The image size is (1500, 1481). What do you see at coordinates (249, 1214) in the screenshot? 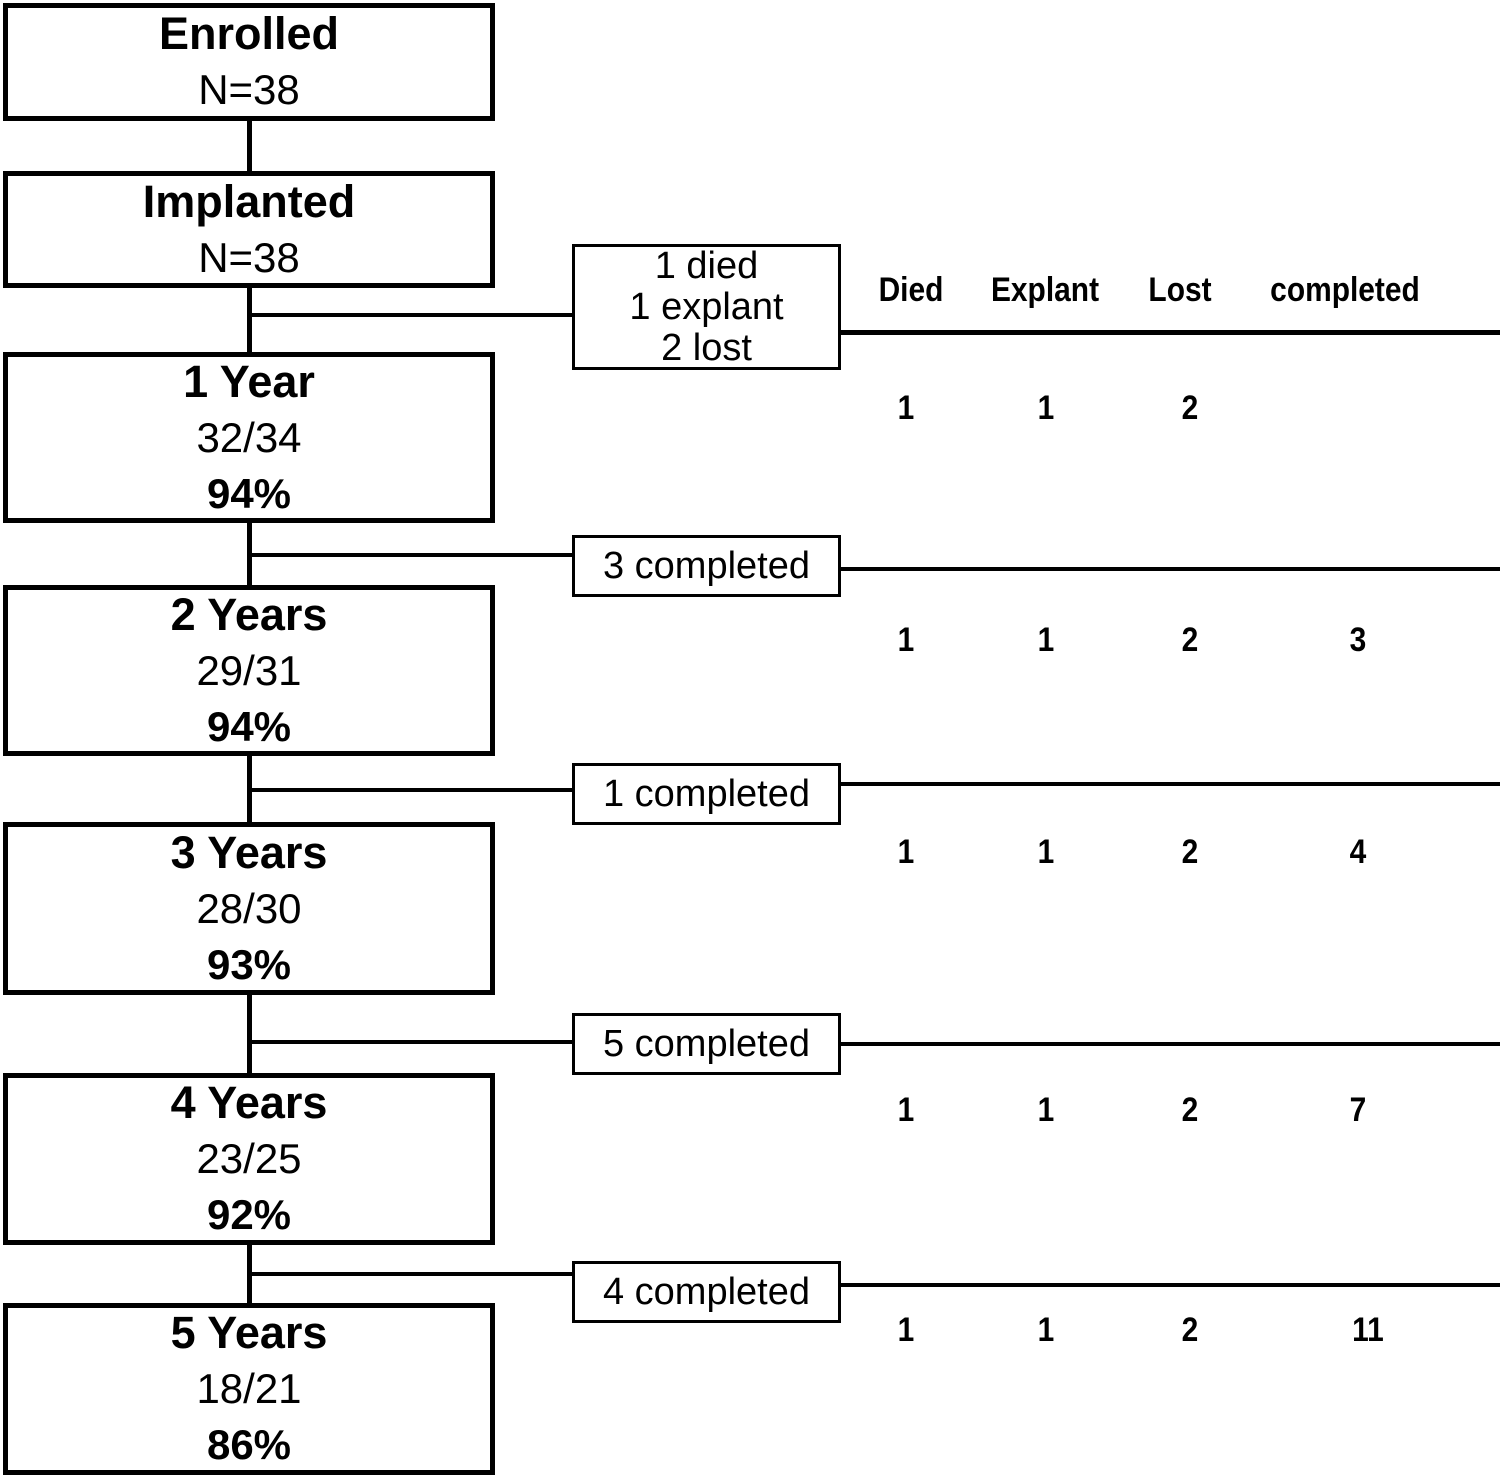
I see `stage-percent: 92%` at bounding box center [249, 1214].